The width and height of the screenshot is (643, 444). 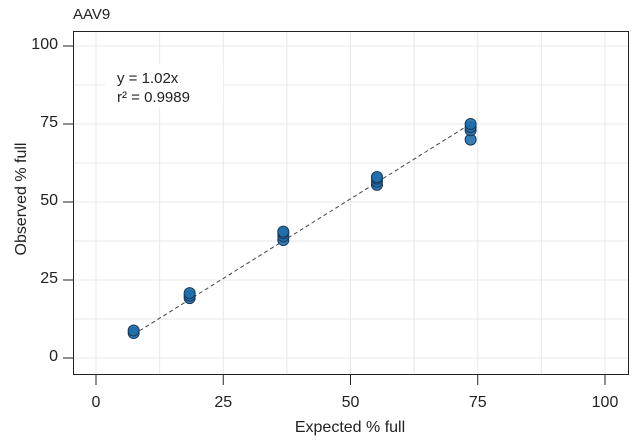 I want to click on y-tick-label: 100, so click(x=44, y=44).